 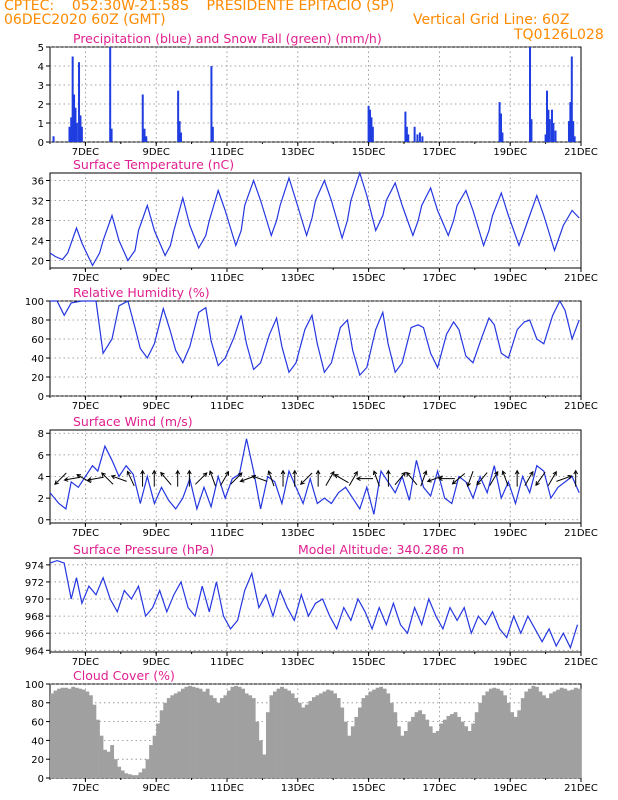 I want to click on temperature-line, so click(x=314, y=219).